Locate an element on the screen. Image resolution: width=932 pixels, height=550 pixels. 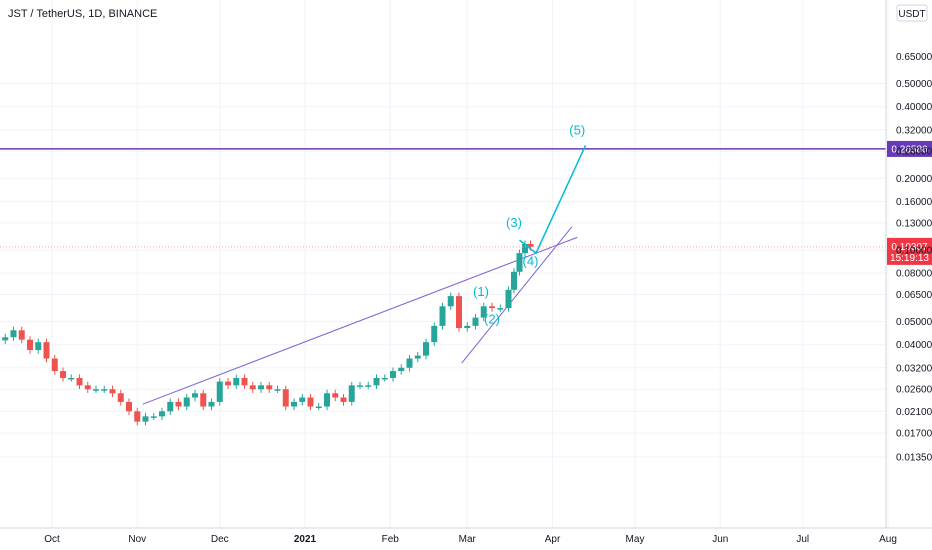
price-tick-label: 0.40000 is located at coordinates (914, 107).